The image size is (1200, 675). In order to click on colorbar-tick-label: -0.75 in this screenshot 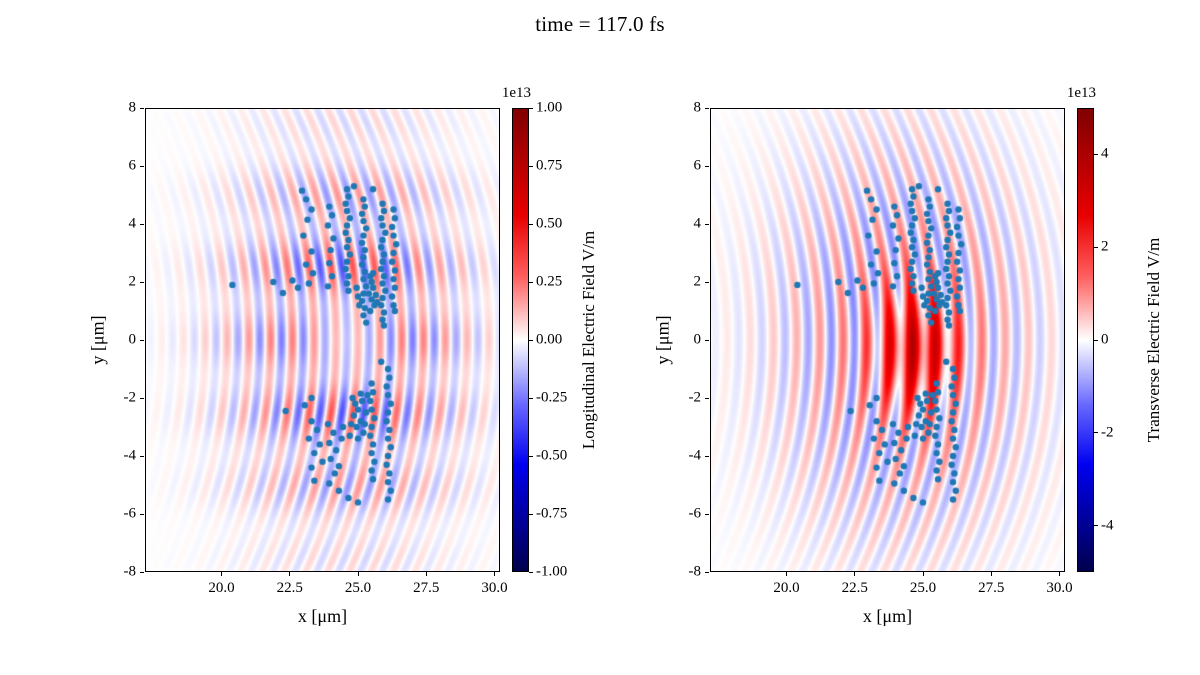, I will do `click(552, 513)`.